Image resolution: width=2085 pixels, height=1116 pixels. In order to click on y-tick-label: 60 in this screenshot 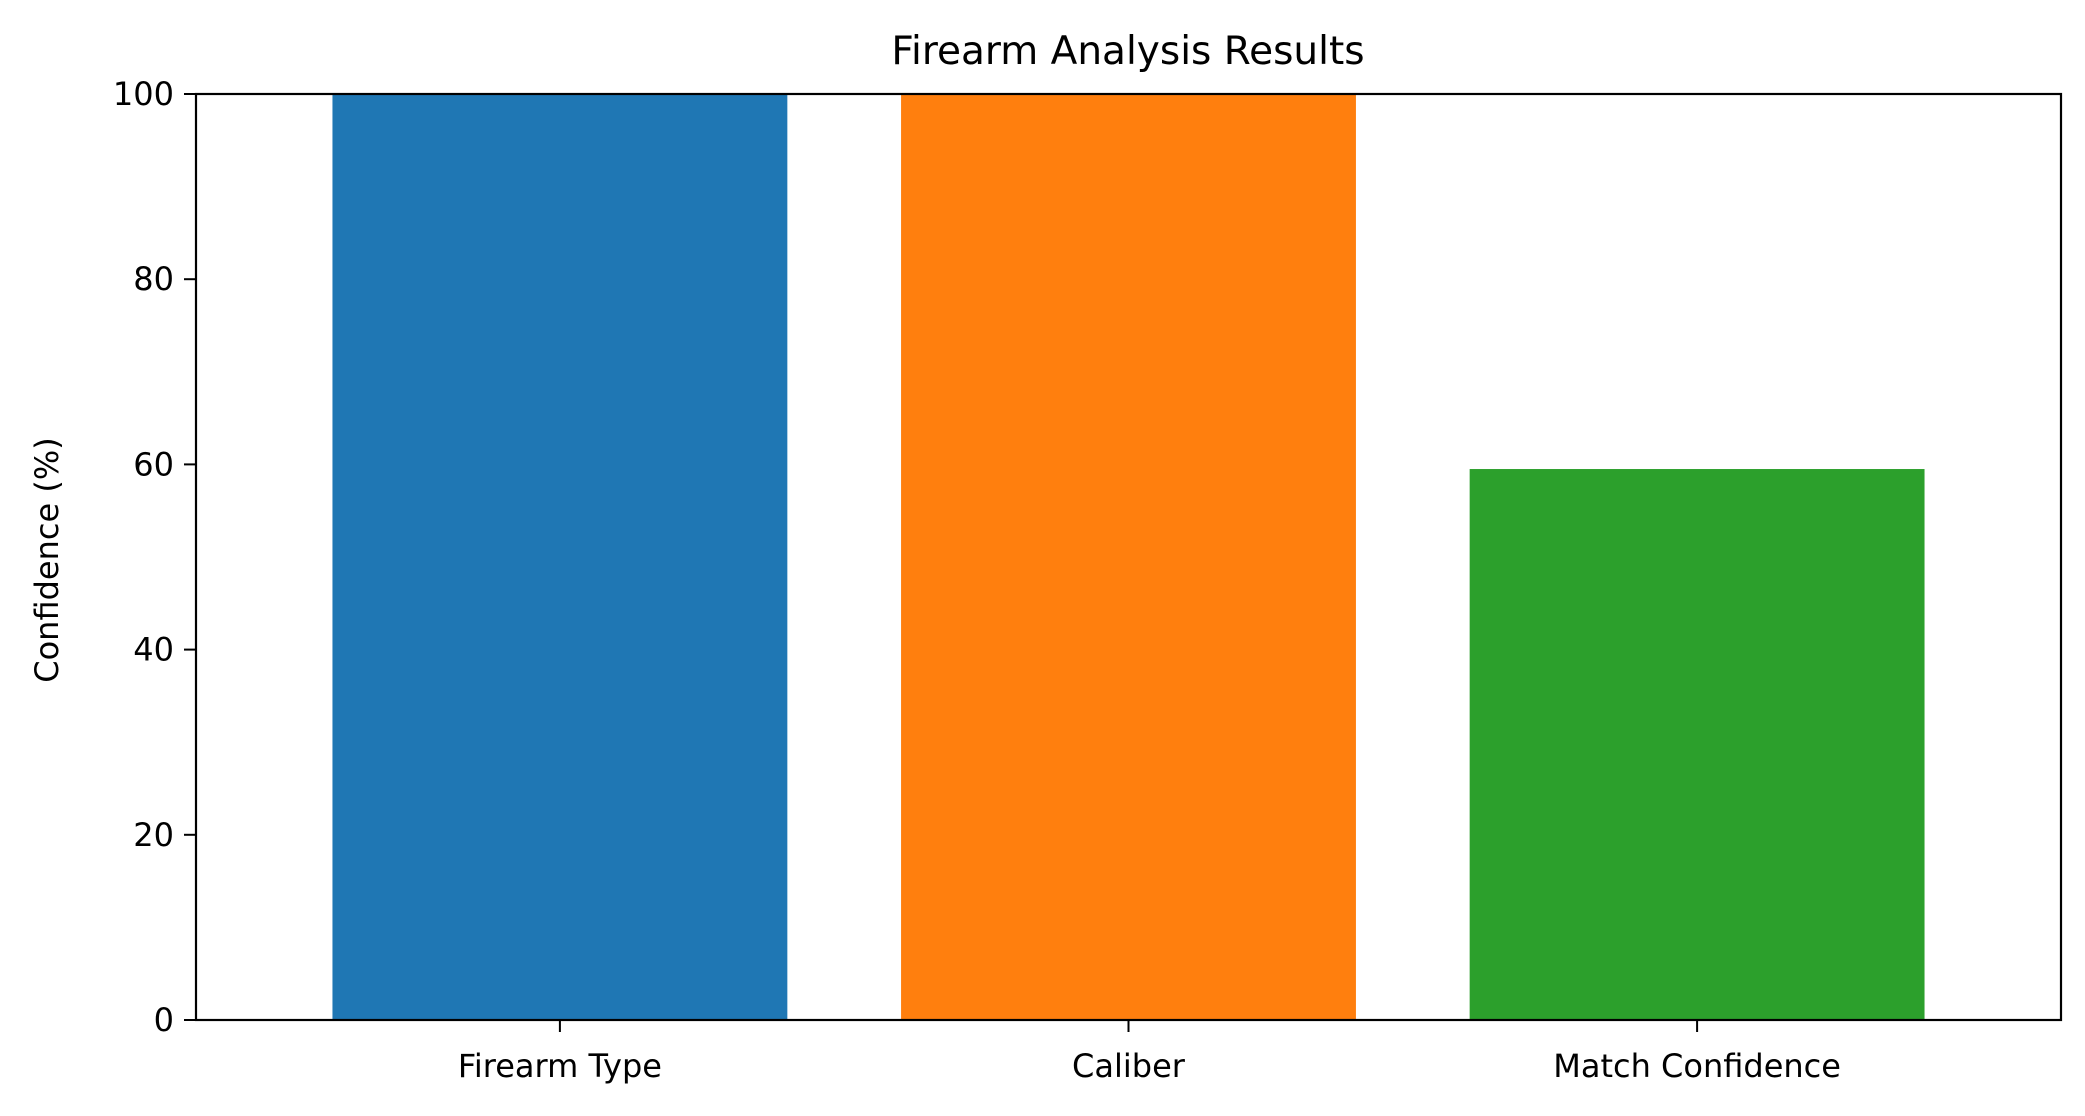, I will do `click(153, 464)`.